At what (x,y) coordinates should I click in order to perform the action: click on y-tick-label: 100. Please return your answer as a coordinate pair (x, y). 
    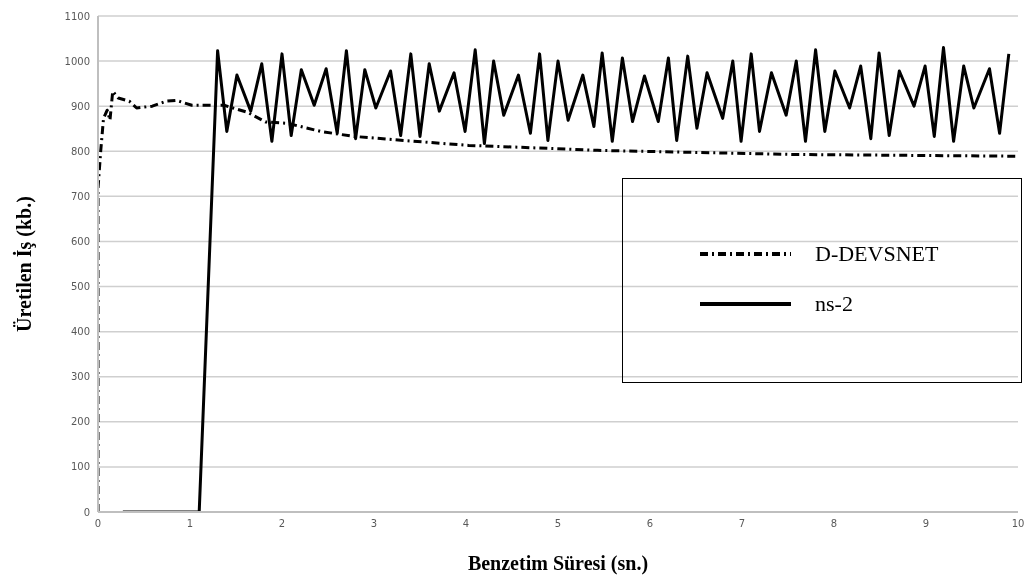
    Looking at the image, I should click on (80, 467).